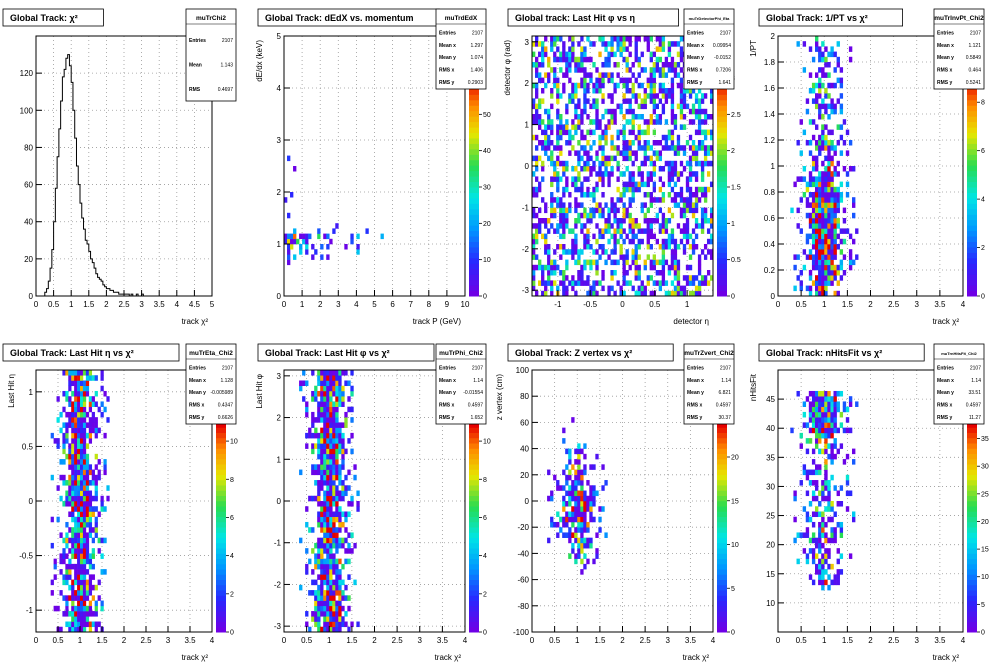 The height and width of the screenshot is (672, 996). Describe the element at coordinates (477, 368) in the screenshot. I see `stats-value: 2107` at that location.